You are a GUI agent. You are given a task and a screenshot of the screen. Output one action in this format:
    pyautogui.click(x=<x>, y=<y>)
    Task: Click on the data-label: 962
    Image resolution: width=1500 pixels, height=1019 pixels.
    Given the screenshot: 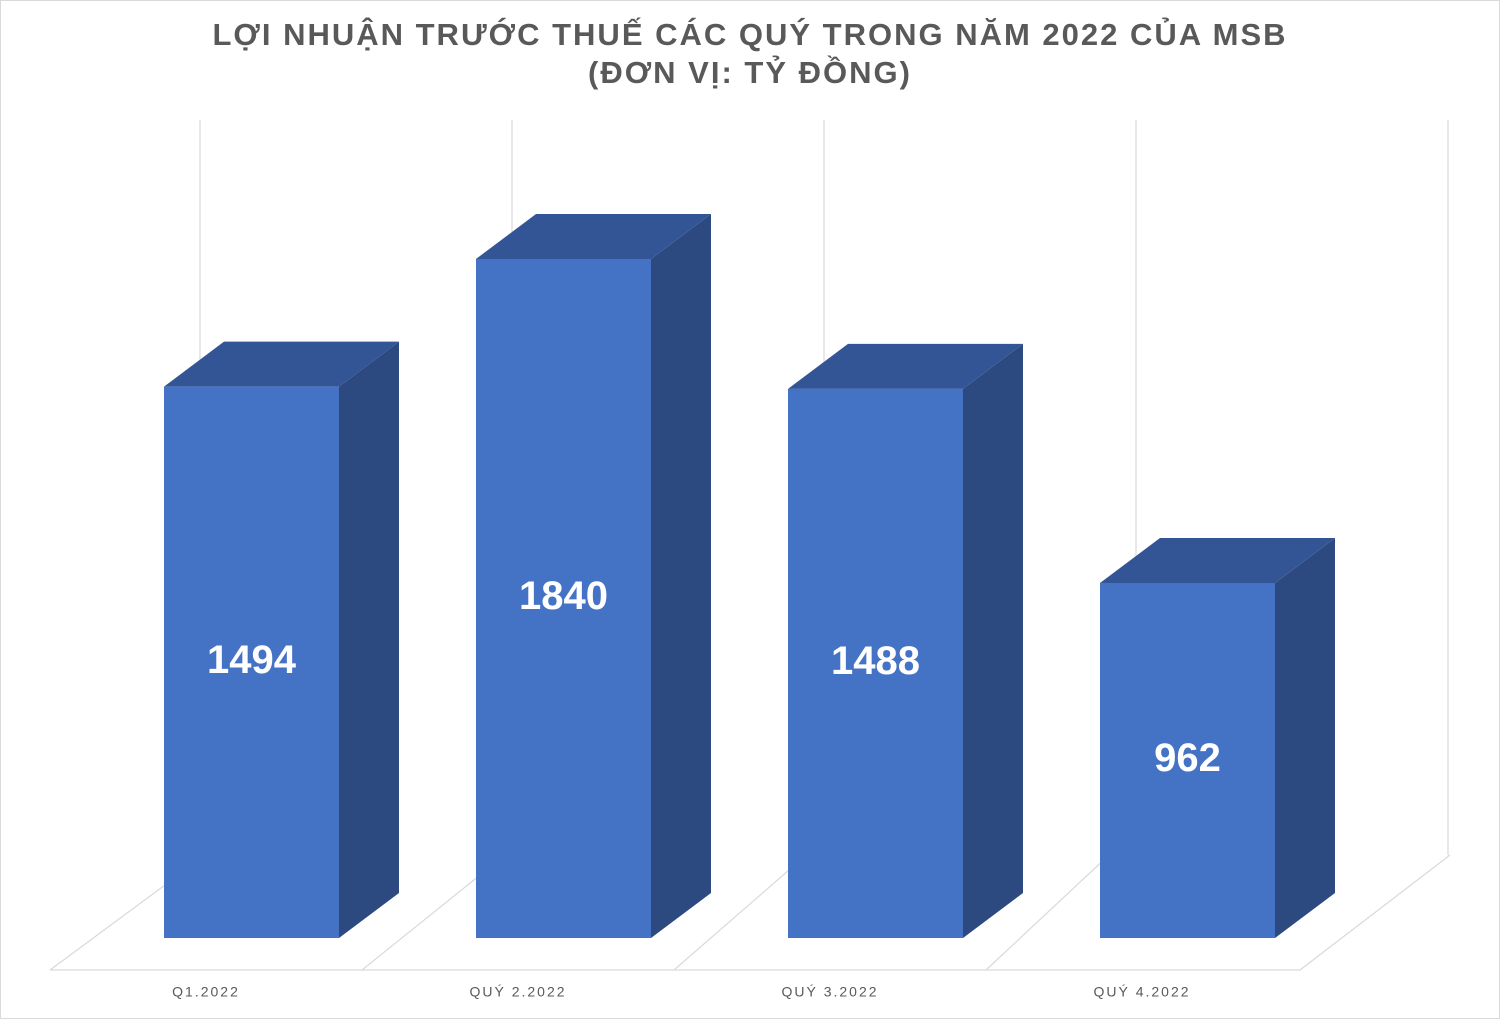 What is the action you would take?
    pyautogui.click(x=1187, y=758)
    